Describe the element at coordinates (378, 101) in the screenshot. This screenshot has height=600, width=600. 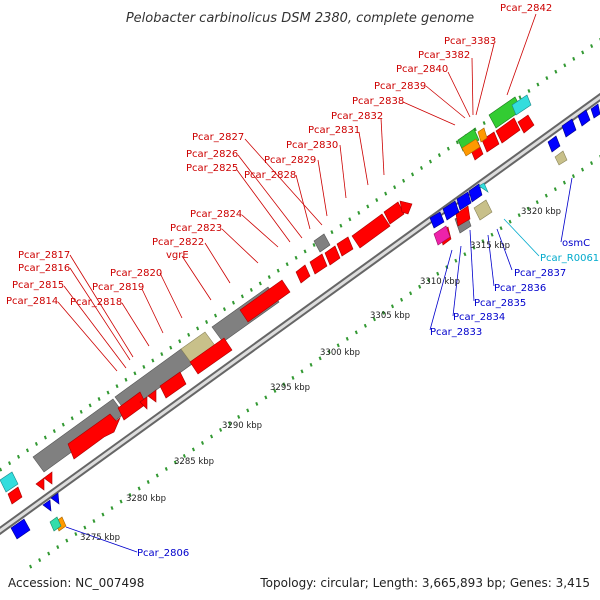
I see `gene-label: Pcar_2838` at that location.